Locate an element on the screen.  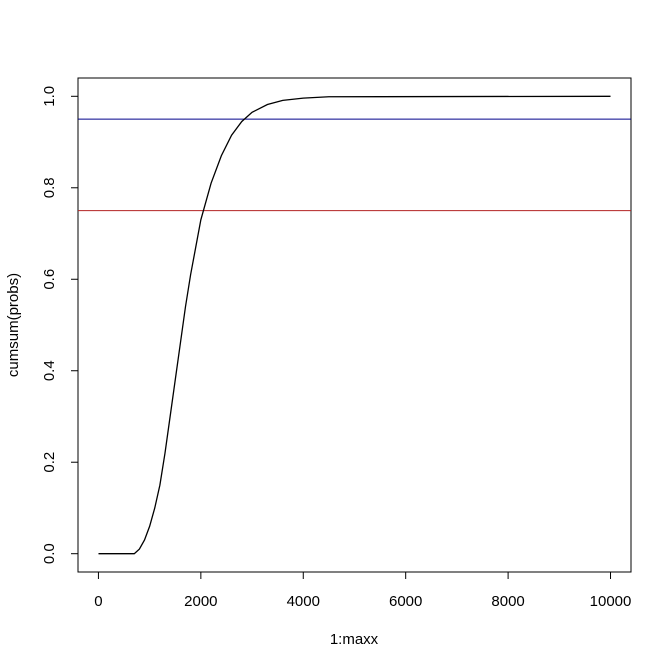
y-tick-label: 0.4 is located at coordinates (49, 370).